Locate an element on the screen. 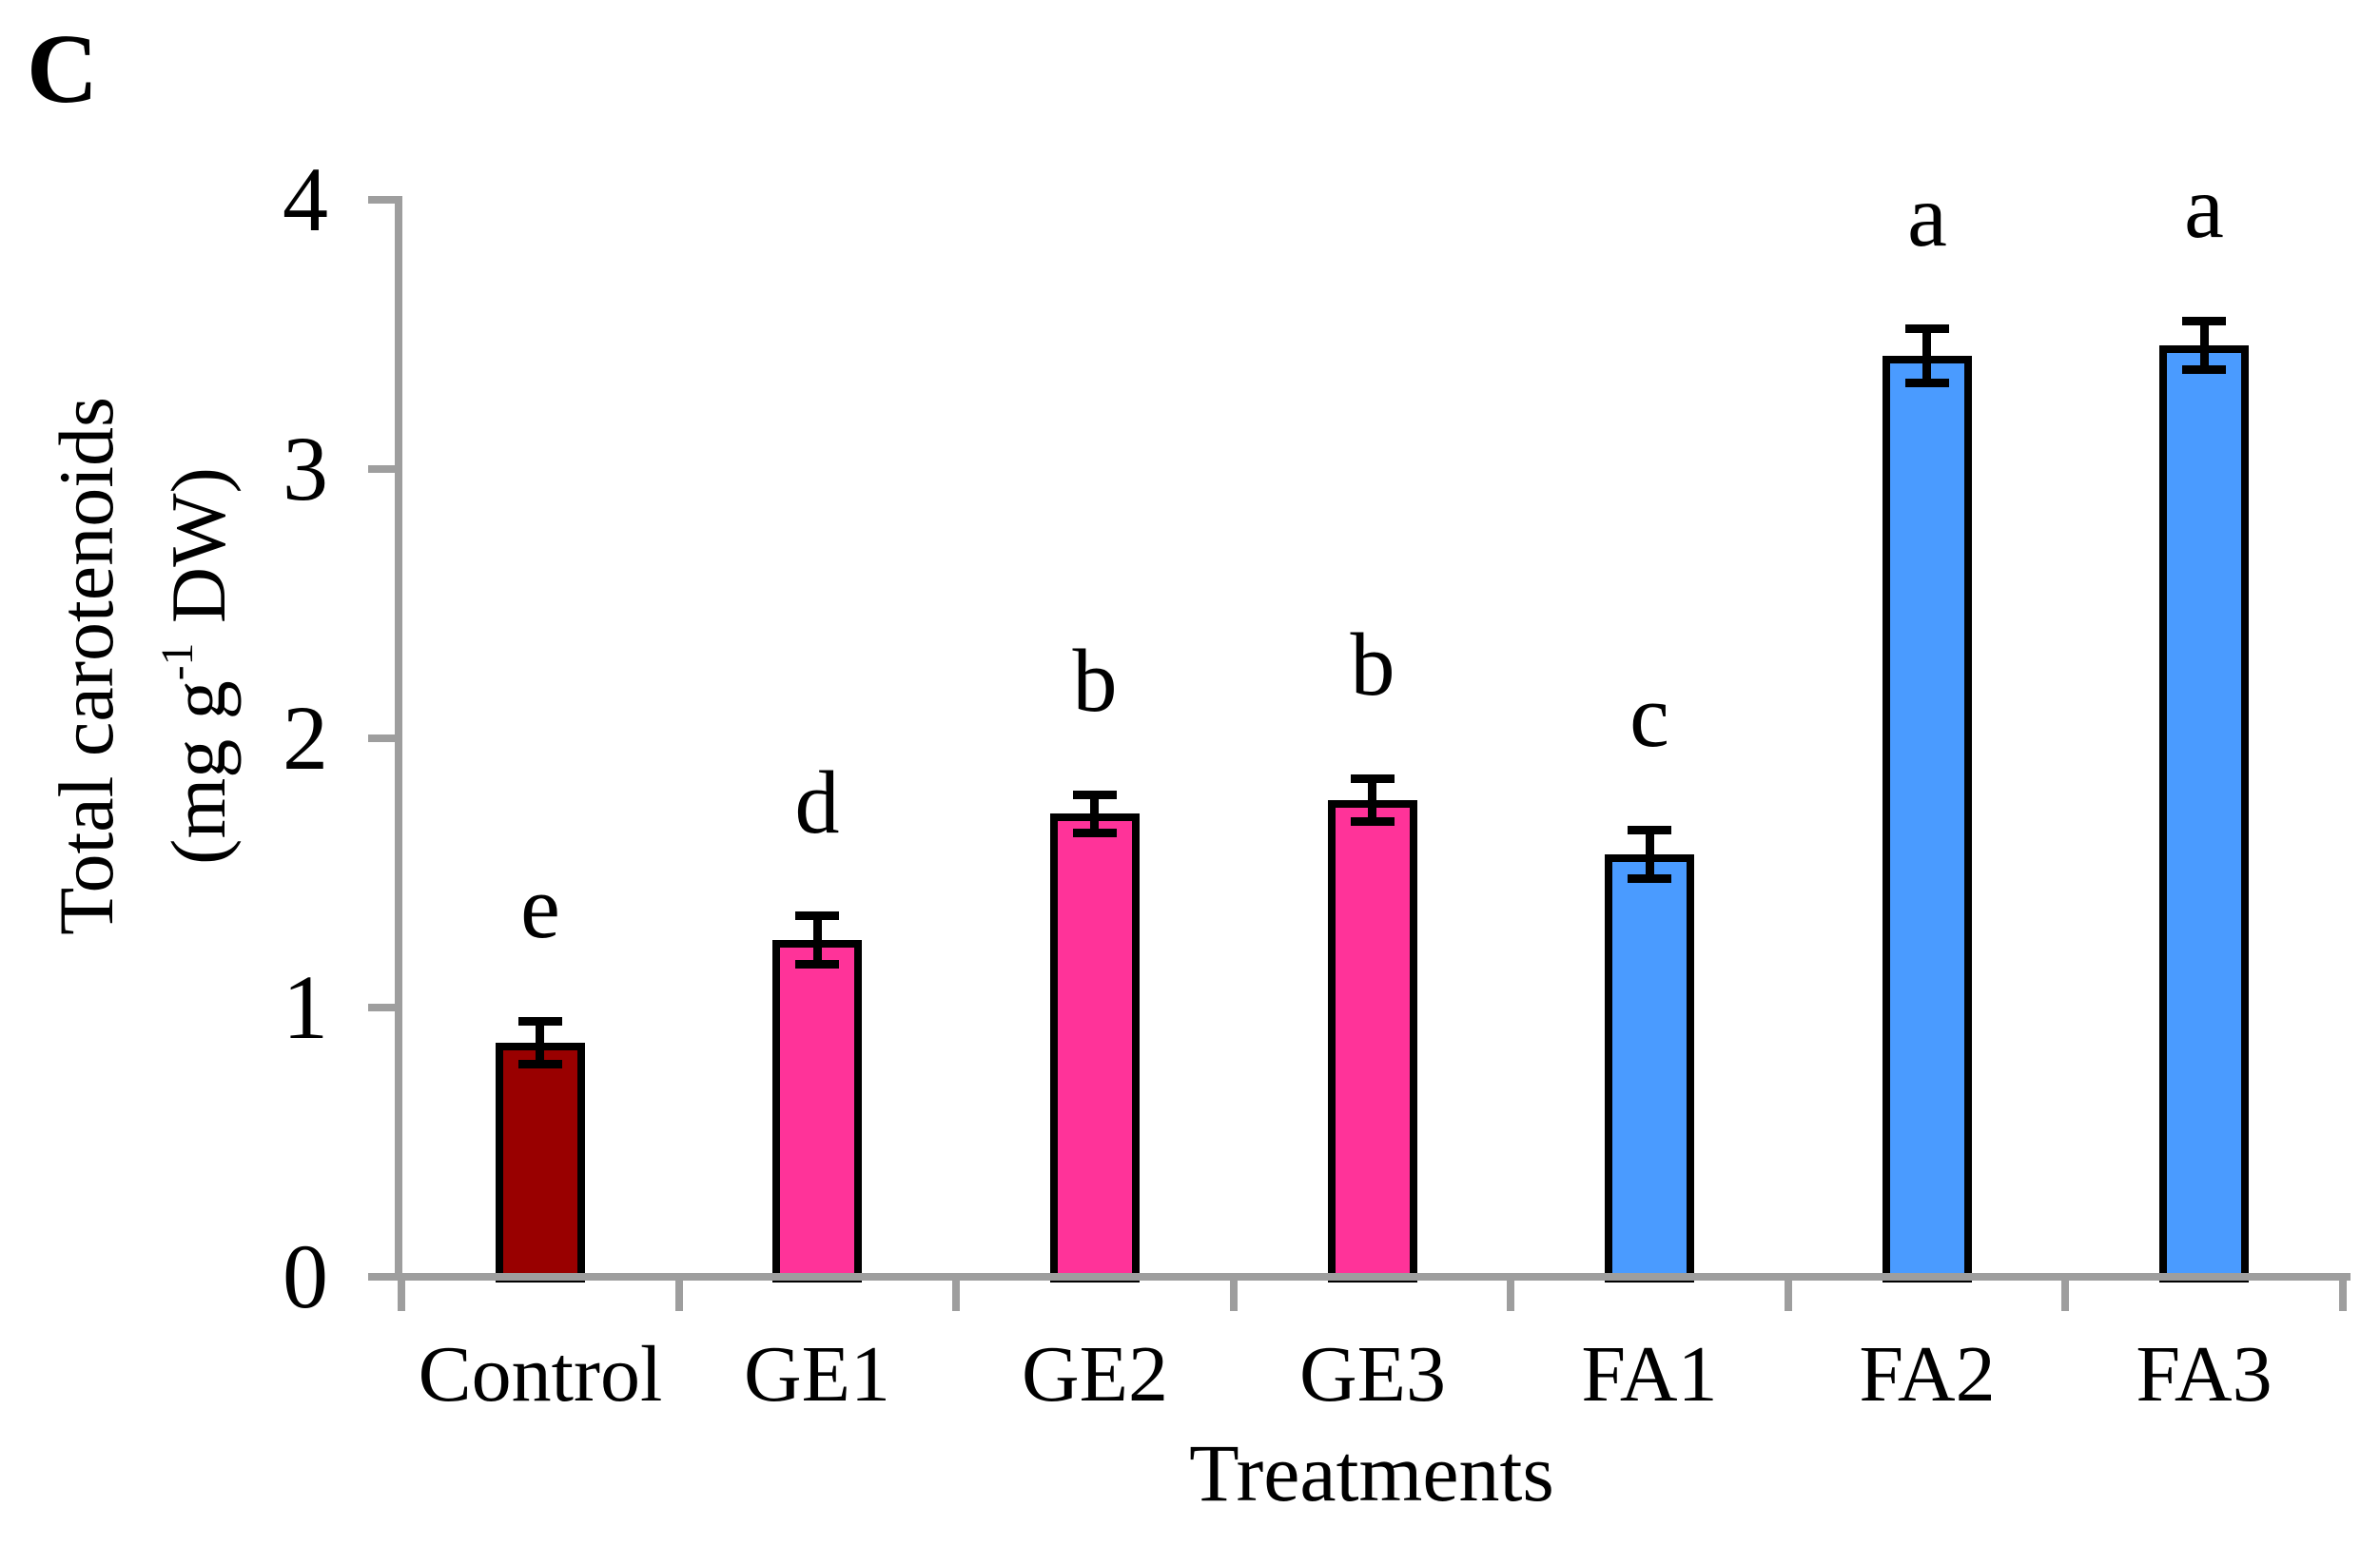 Image resolution: width=2380 pixels, height=1547 pixels. significance-letter-control: e is located at coordinates (540, 907).